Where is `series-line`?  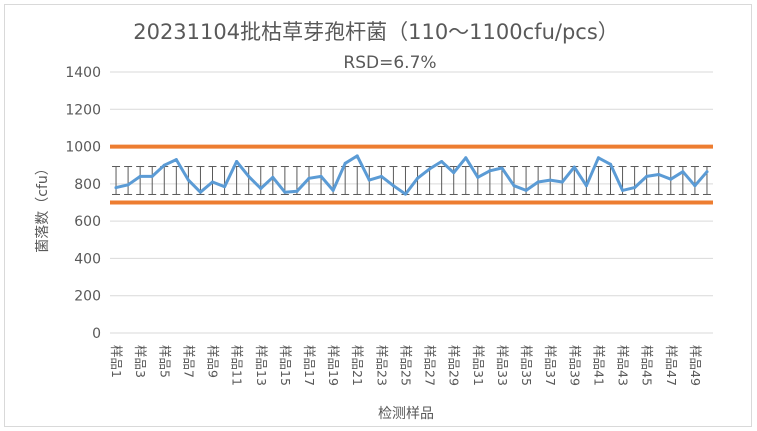 series-line is located at coordinates (411, 175).